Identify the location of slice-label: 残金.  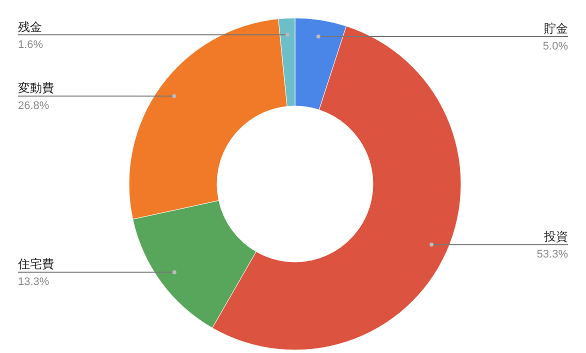
(30, 27).